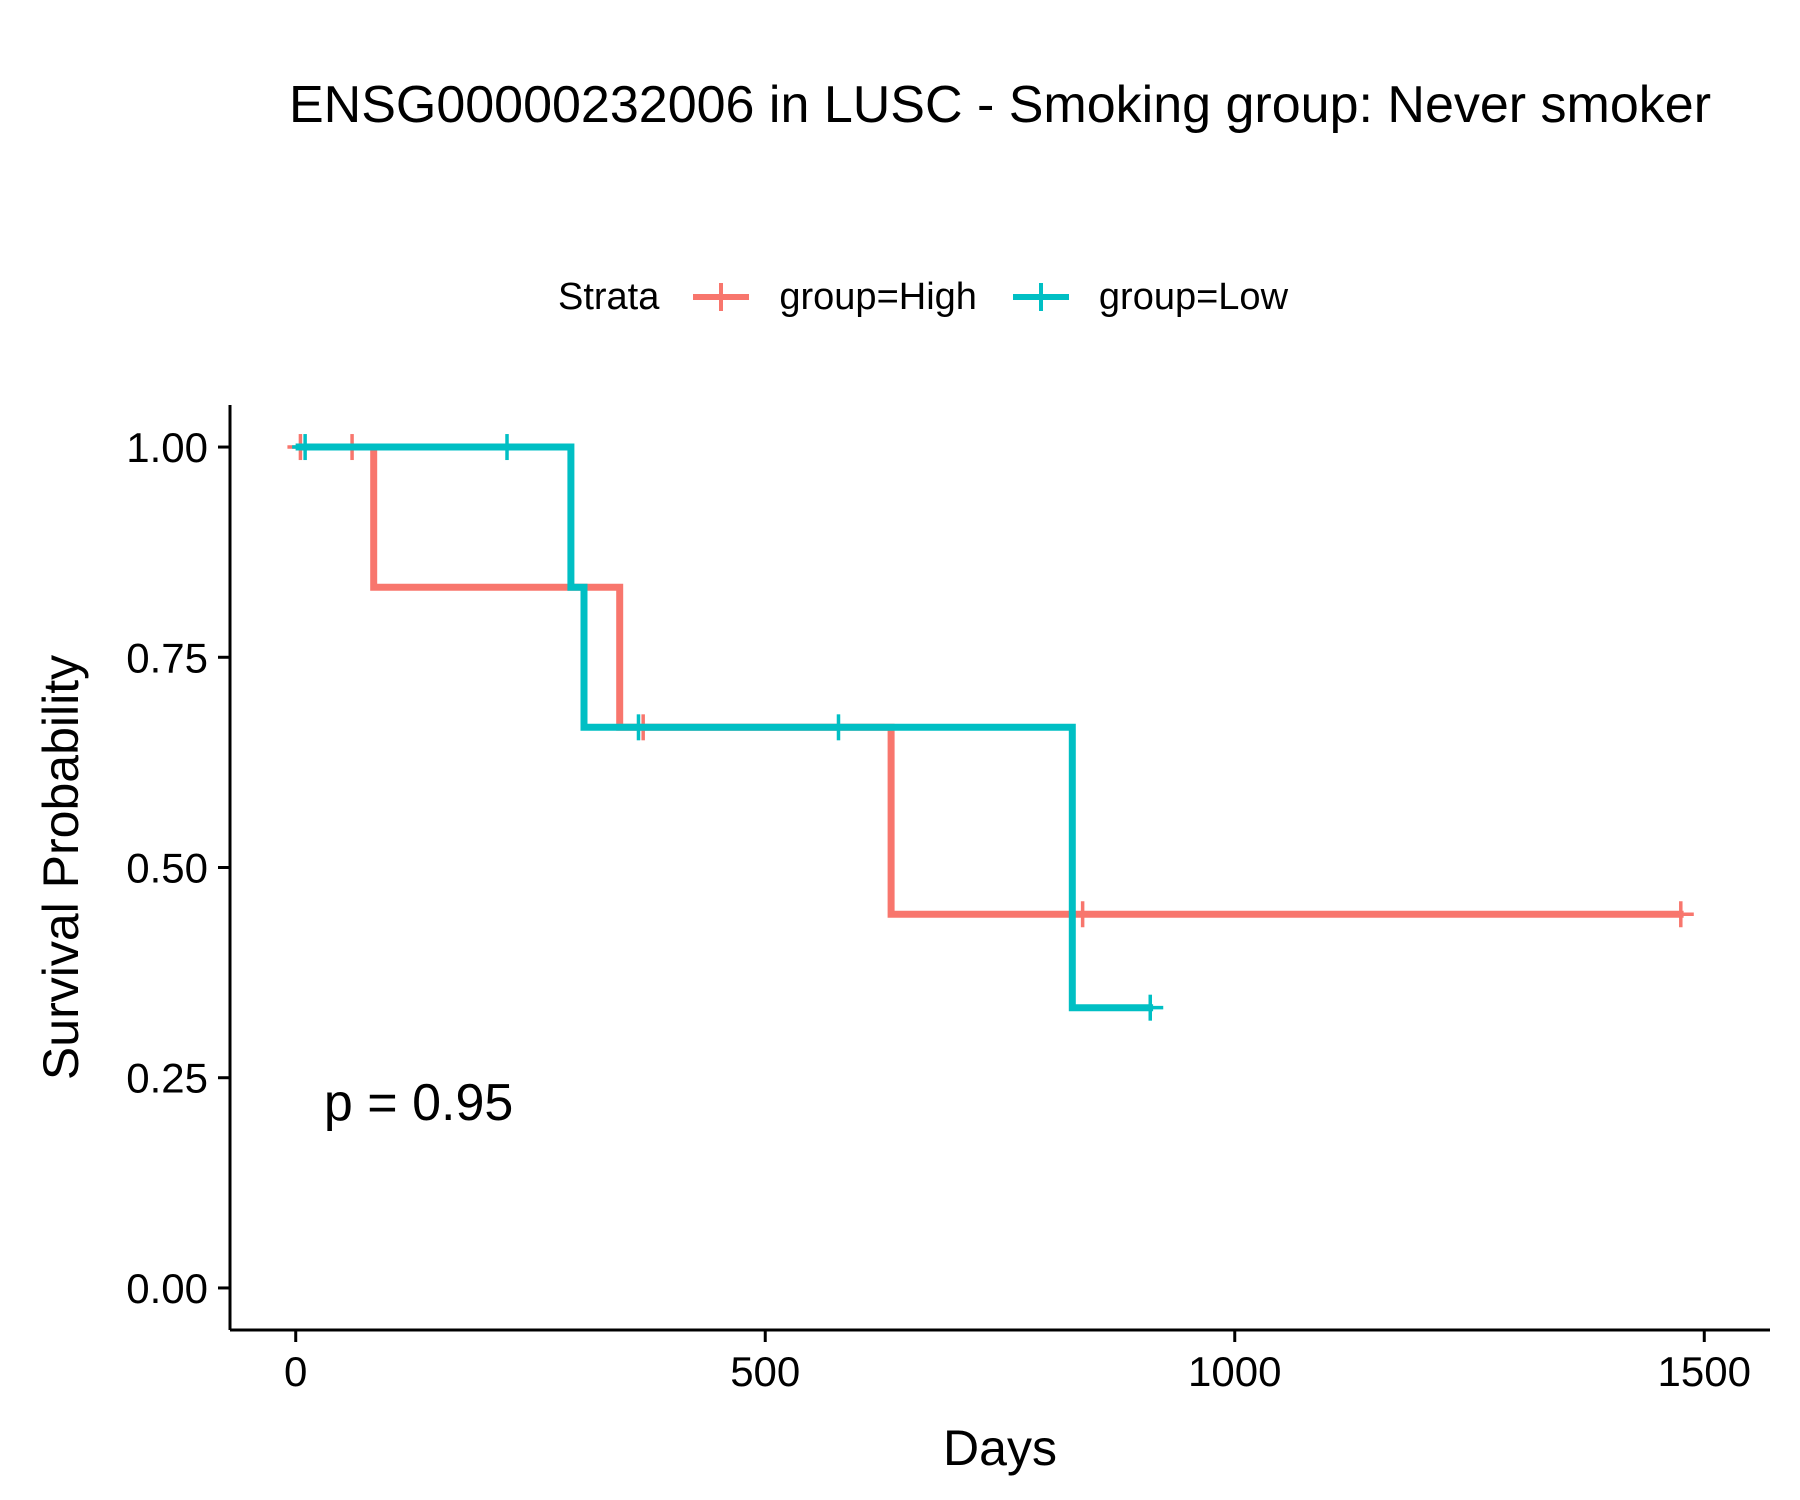  I want to click on legend-item-high: group=High, so click(834, 297).